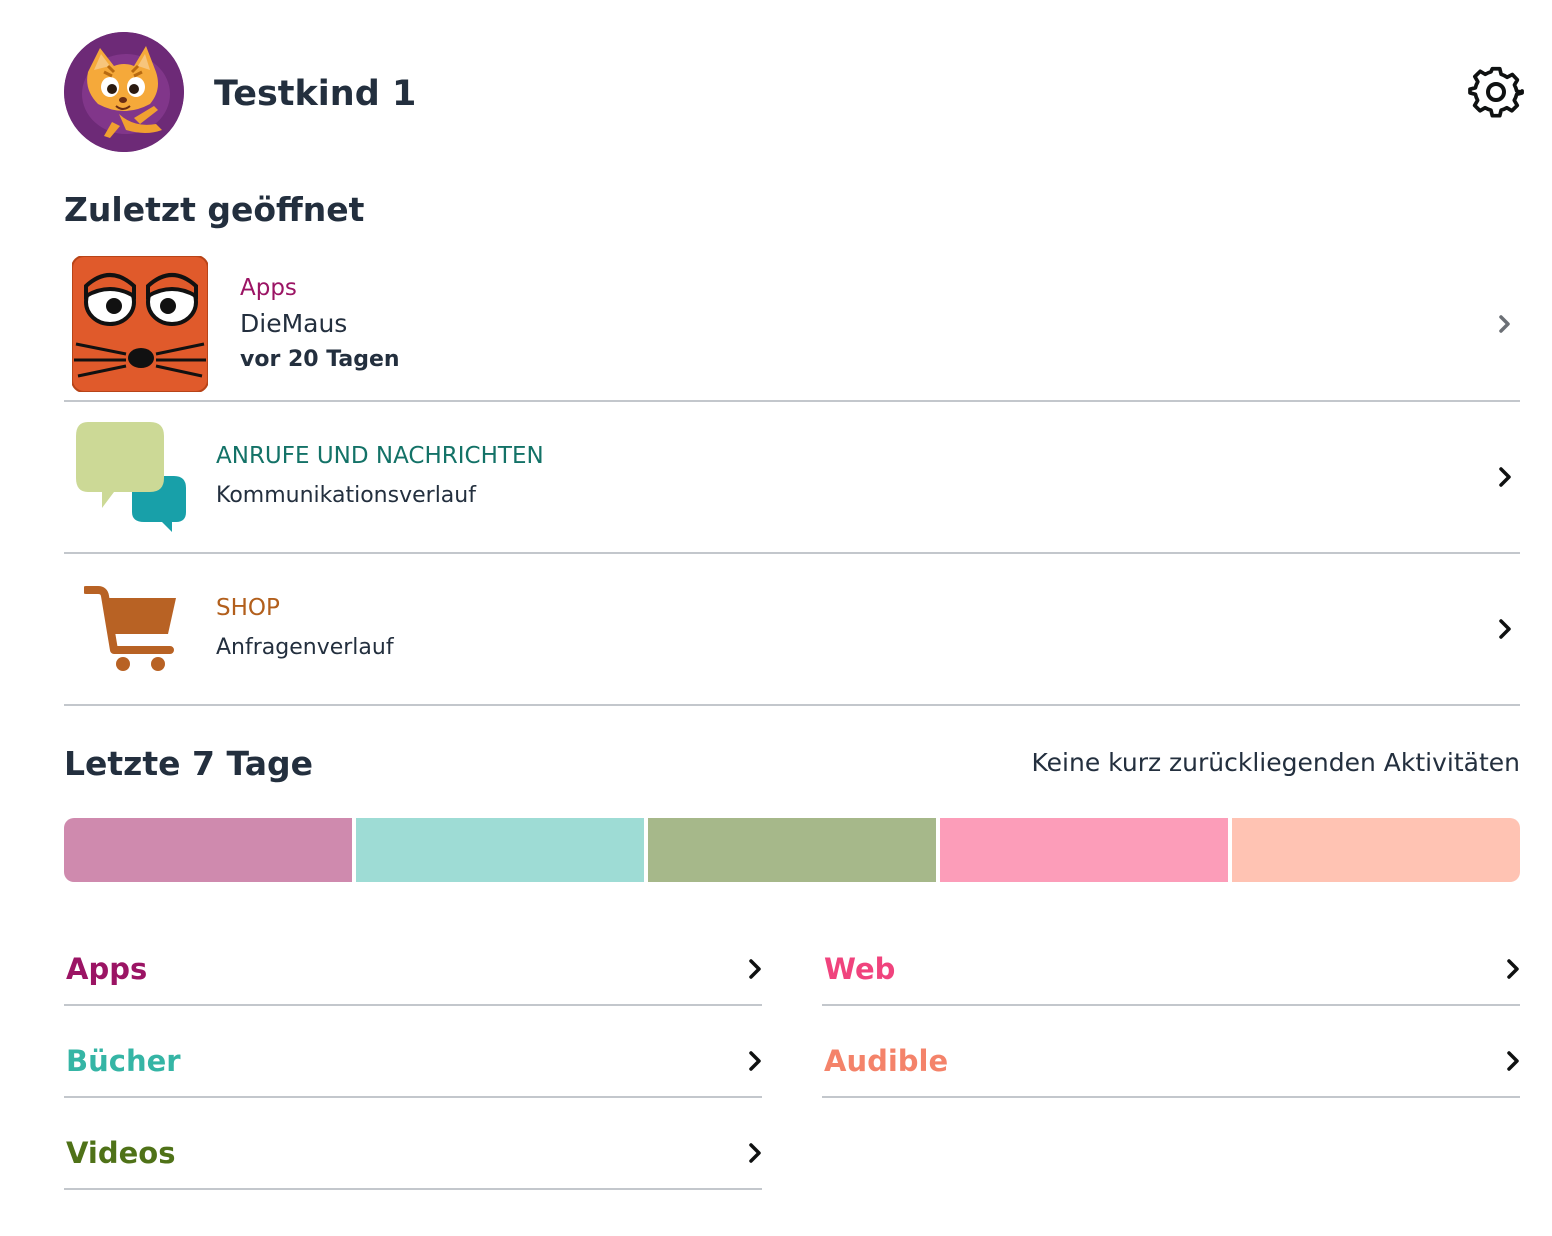  What do you see at coordinates (140, 324) in the screenshot?
I see `die-maus-app-icon` at bounding box center [140, 324].